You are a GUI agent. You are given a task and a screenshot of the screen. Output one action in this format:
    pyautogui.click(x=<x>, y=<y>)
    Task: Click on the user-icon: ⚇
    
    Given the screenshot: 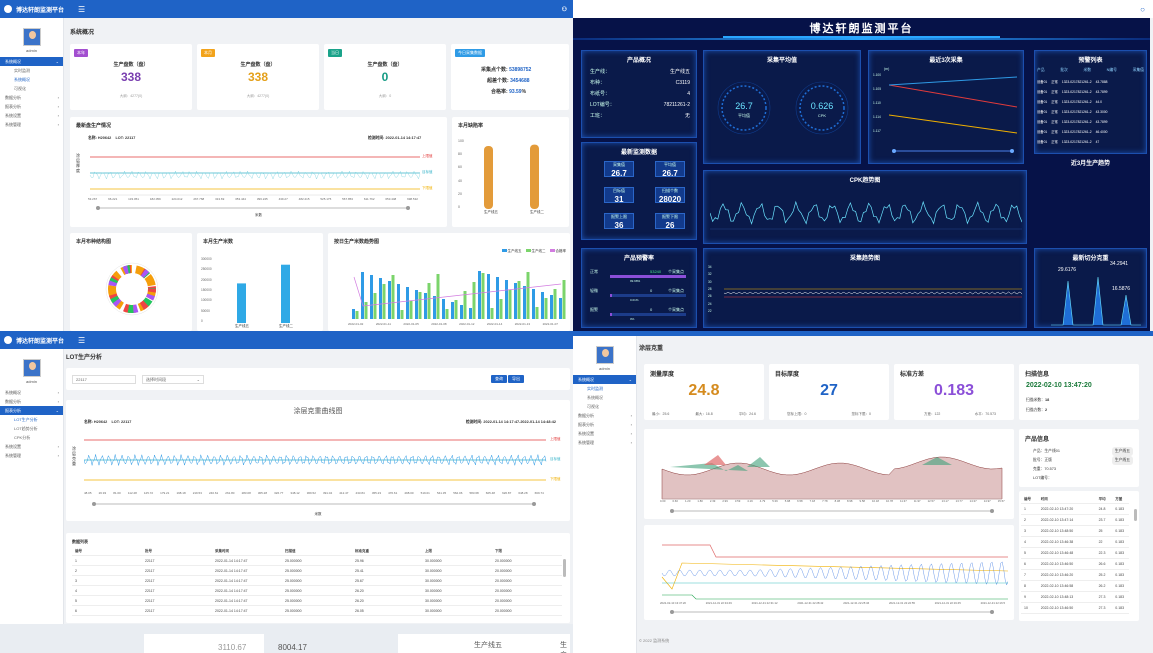 What is the action you would take?
    pyautogui.click(x=564, y=9)
    